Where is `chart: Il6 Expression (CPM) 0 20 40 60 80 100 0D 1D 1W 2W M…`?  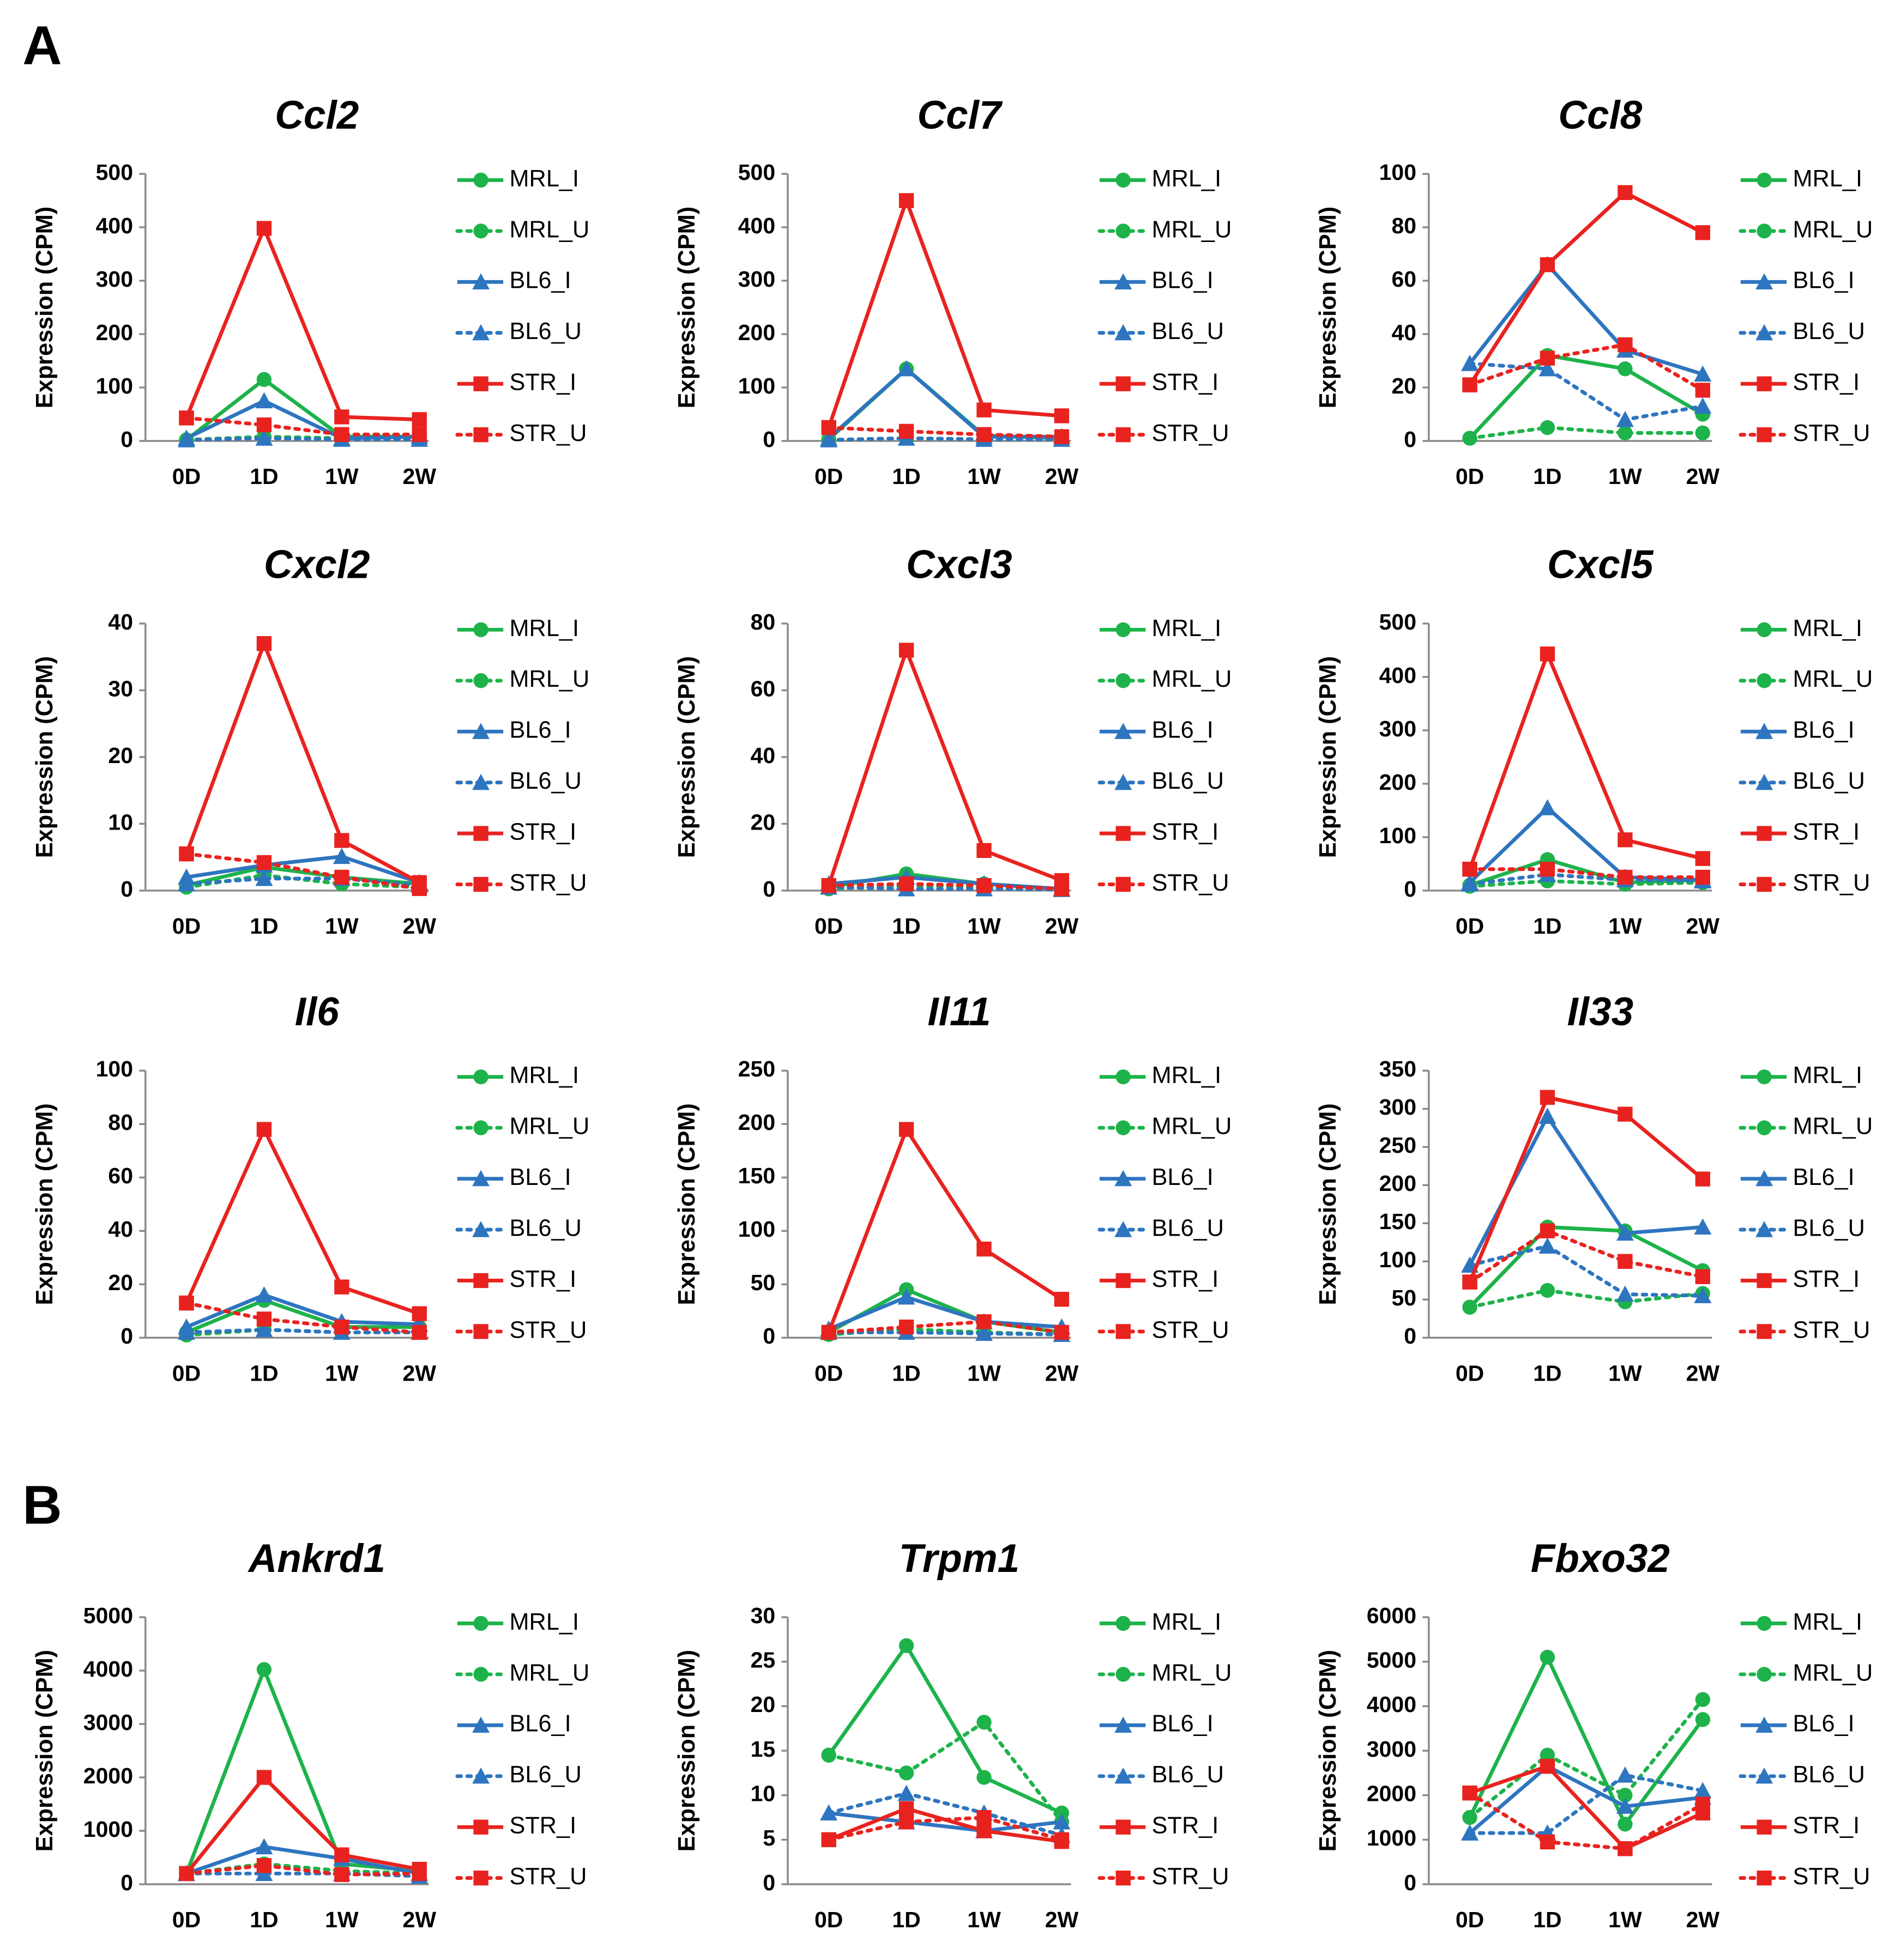
chart: Il6 Expression (CPM) 0 20 40 60 80 100 0D 1D 1W 2W M… is located at coordinates (310, 1188).